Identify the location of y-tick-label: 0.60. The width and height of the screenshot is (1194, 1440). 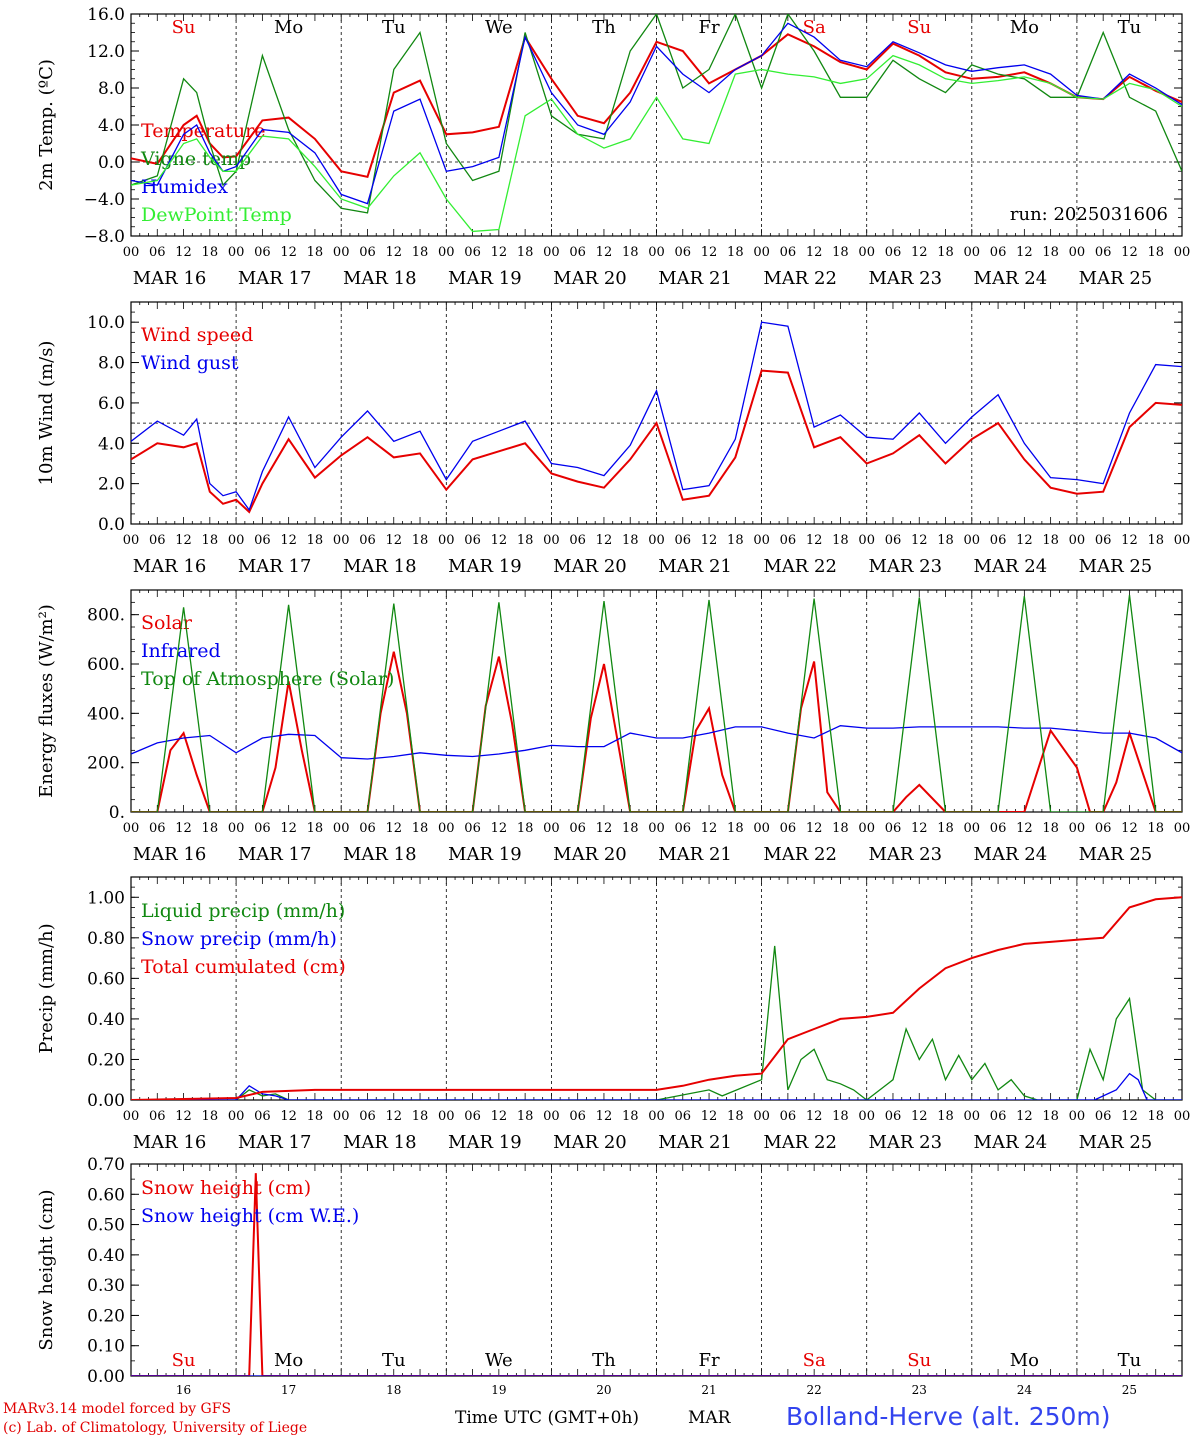
(106, 1195).